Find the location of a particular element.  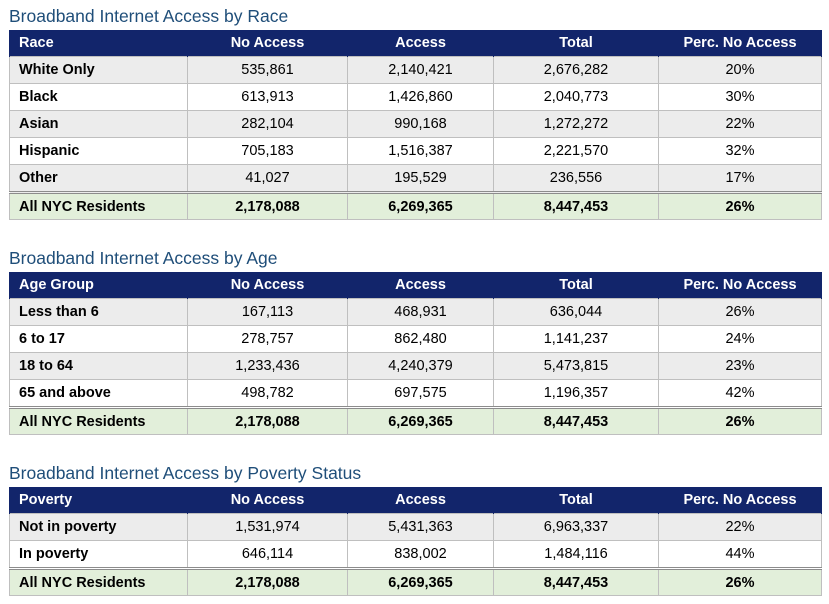

cell-total: 636,044 is located at coordinates (576, 312).